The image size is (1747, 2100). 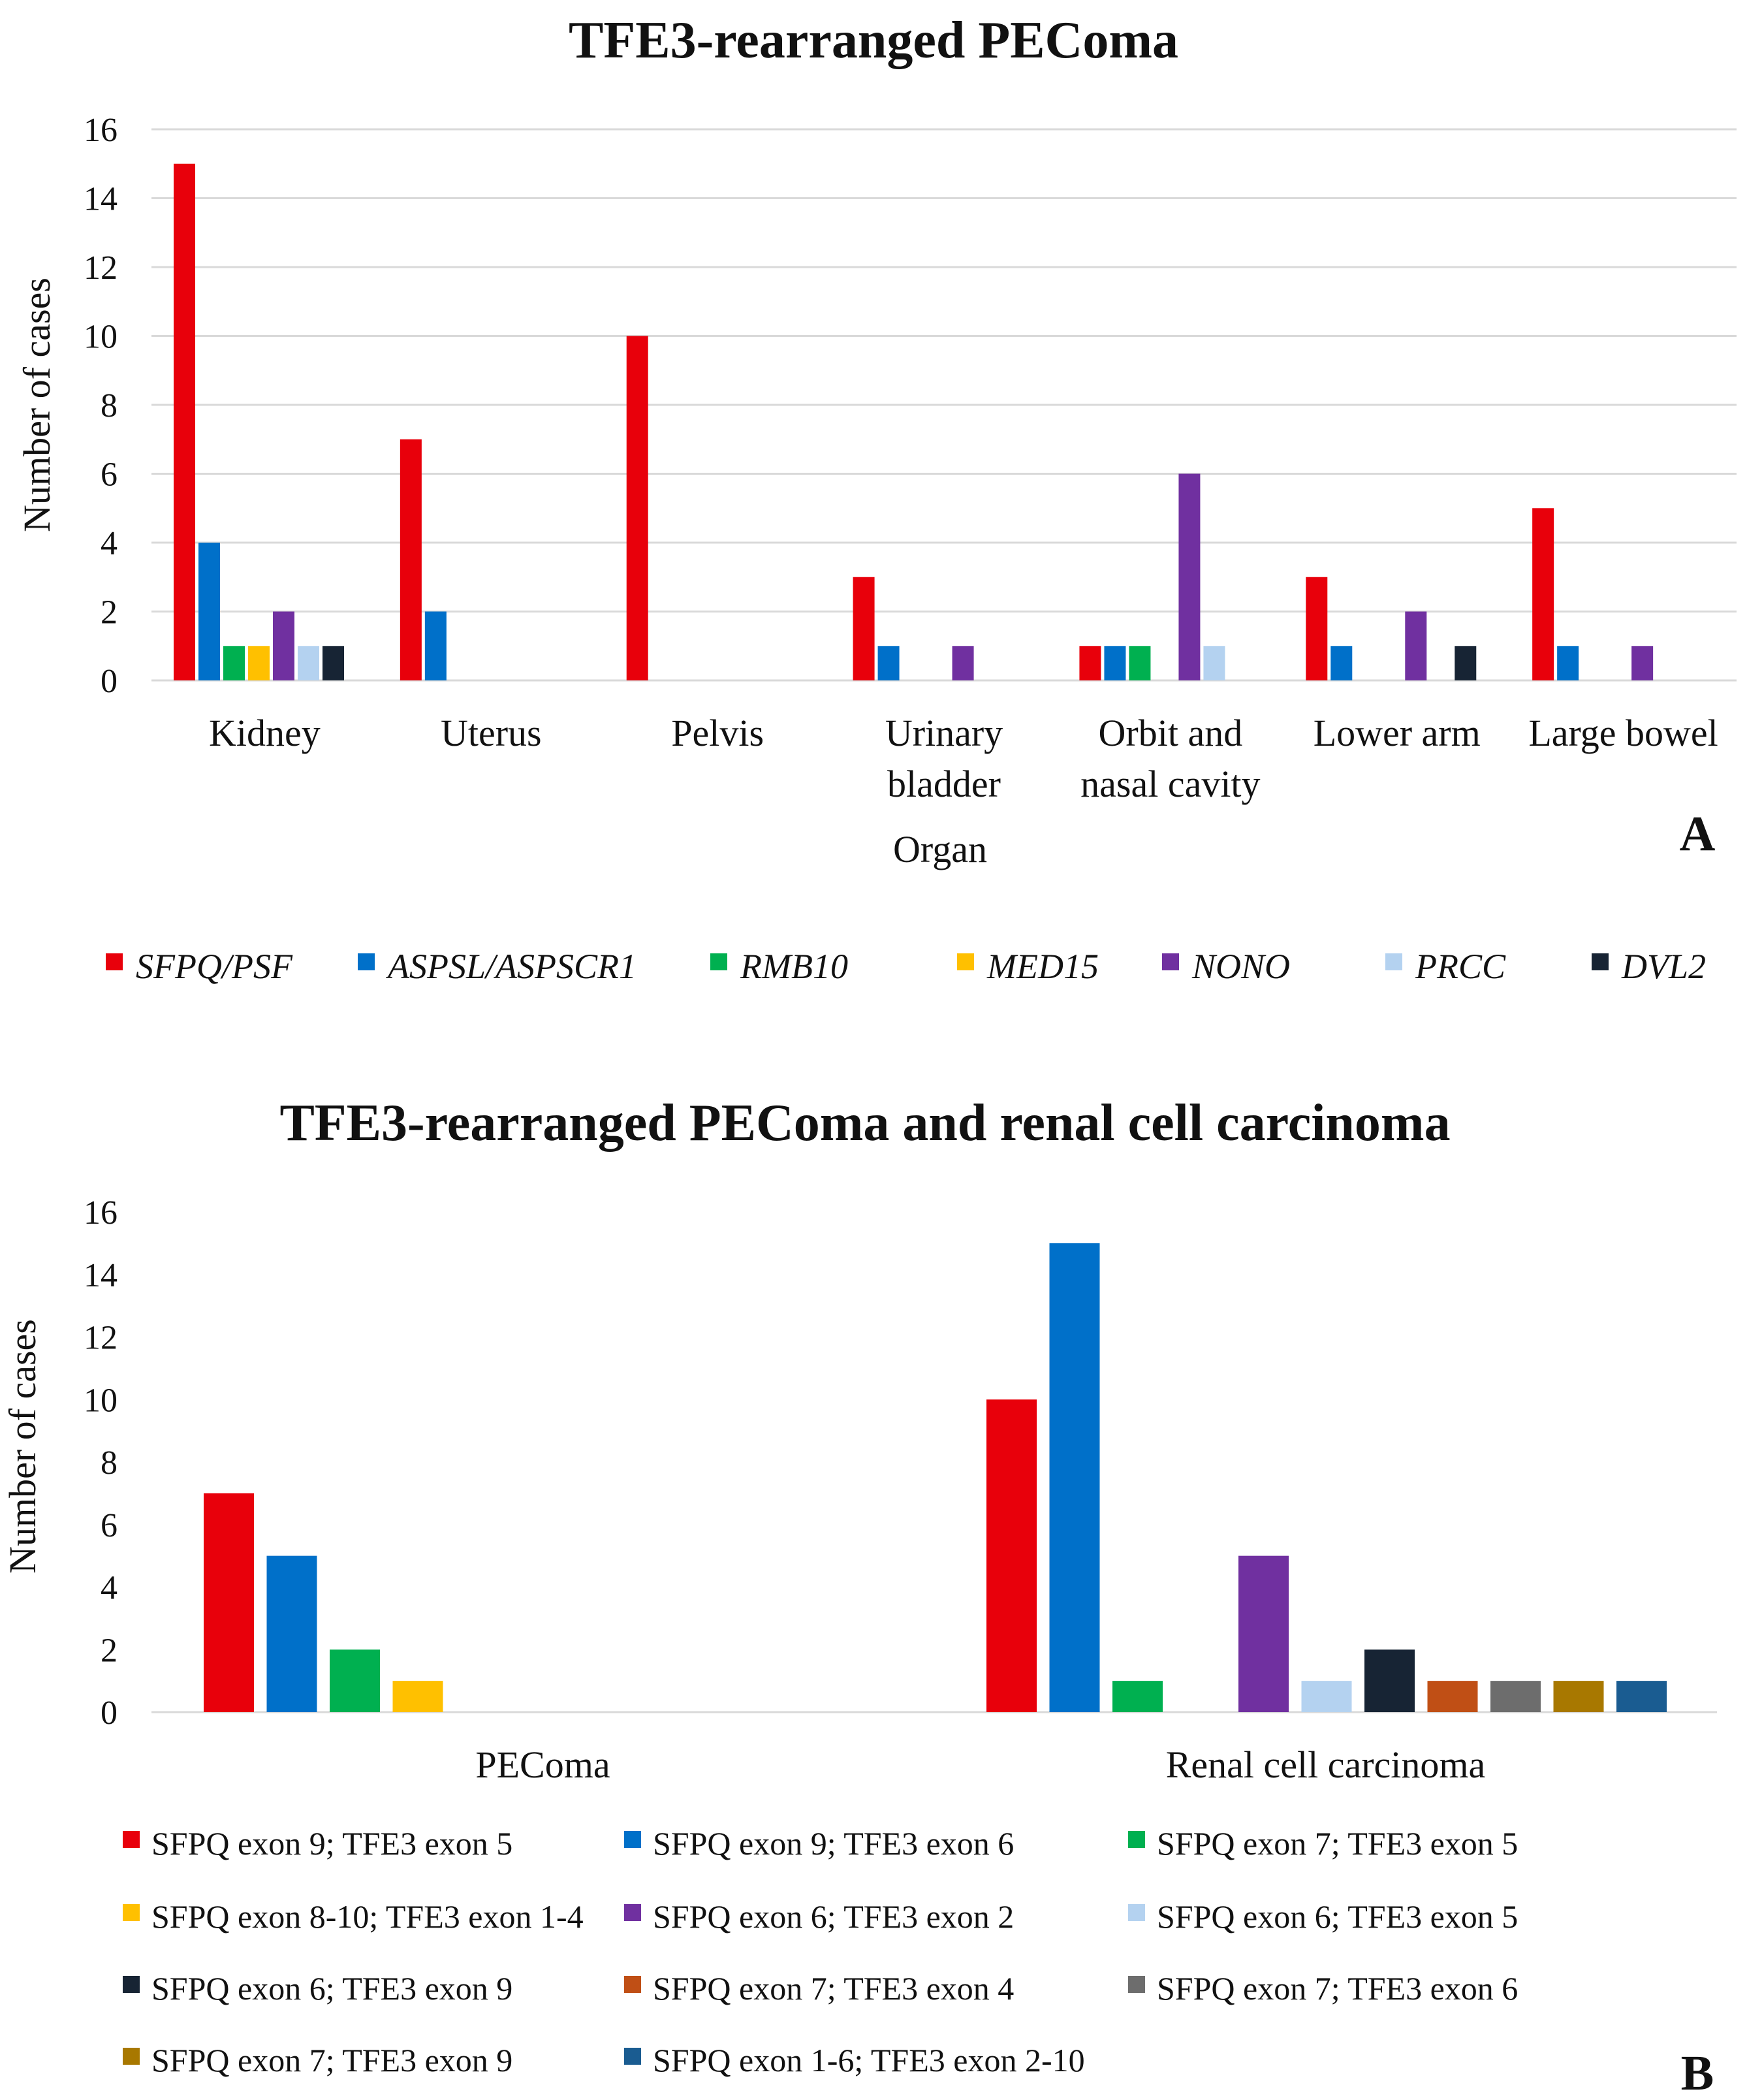 I want to click on bar-nono-orbit-and-nasal-cavity, so click(x=1189, y=576).